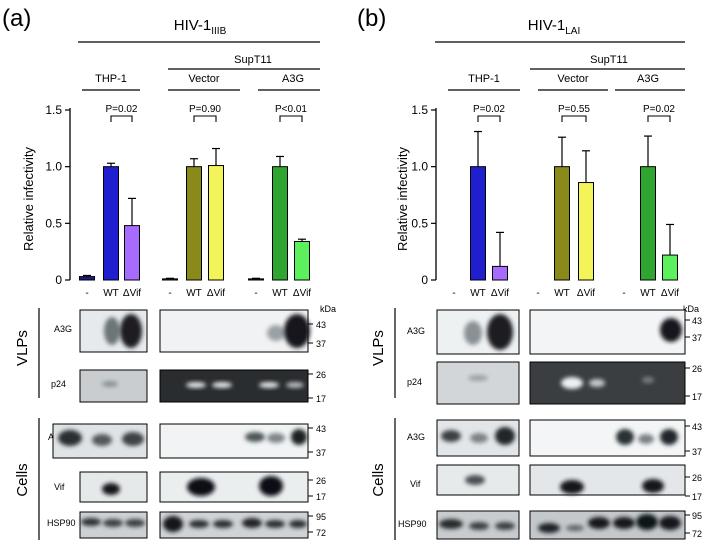 The width and height of the screenshot is (708, 544). Describe the element at coordinates (574, 109) in the screenshot. I see `p-value-label: P=0.55` at that location.